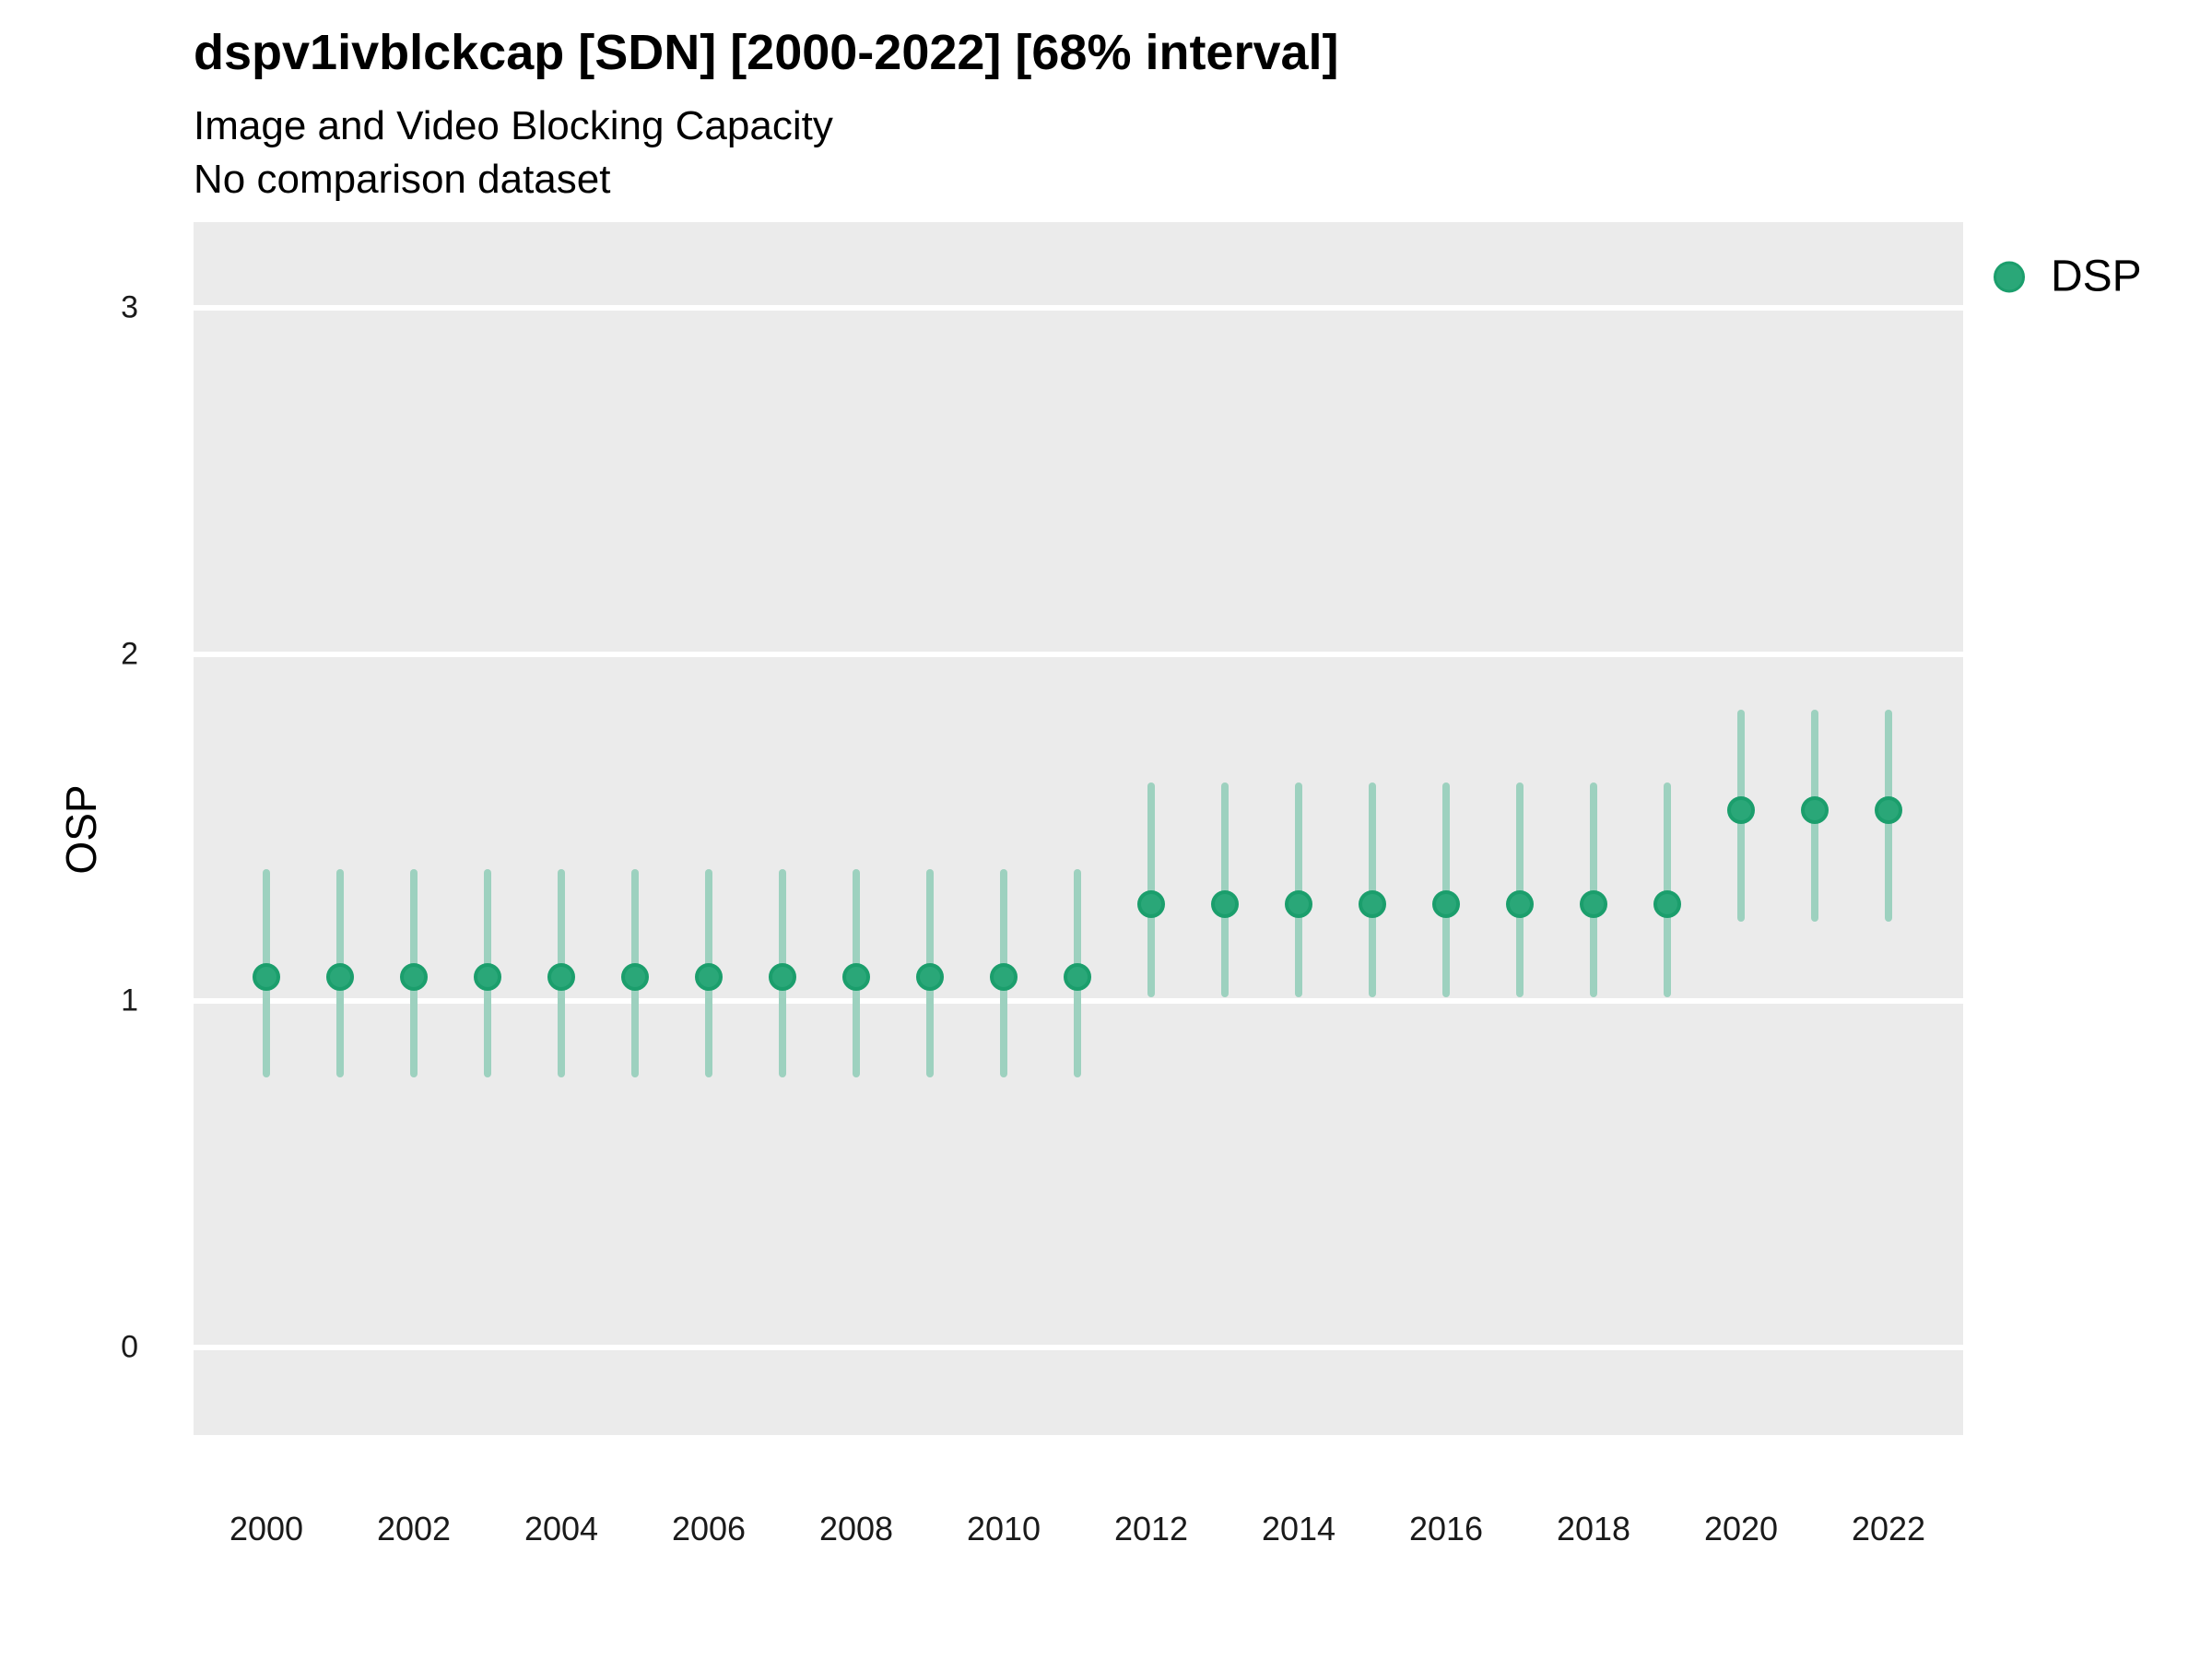 This screenshot has height=1659, width=2212. Describe the element at coordinates (1446, 903) in the screenshot. I see `point-2016` at that location.